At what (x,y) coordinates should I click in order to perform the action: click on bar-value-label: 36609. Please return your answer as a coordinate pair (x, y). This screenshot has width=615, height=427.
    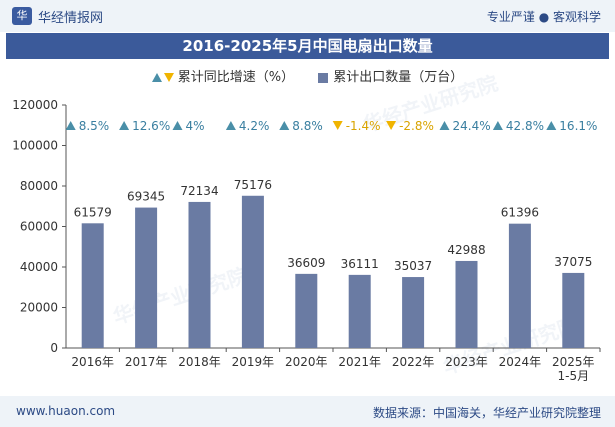
    Looking at the image, I should click on (306, 263).